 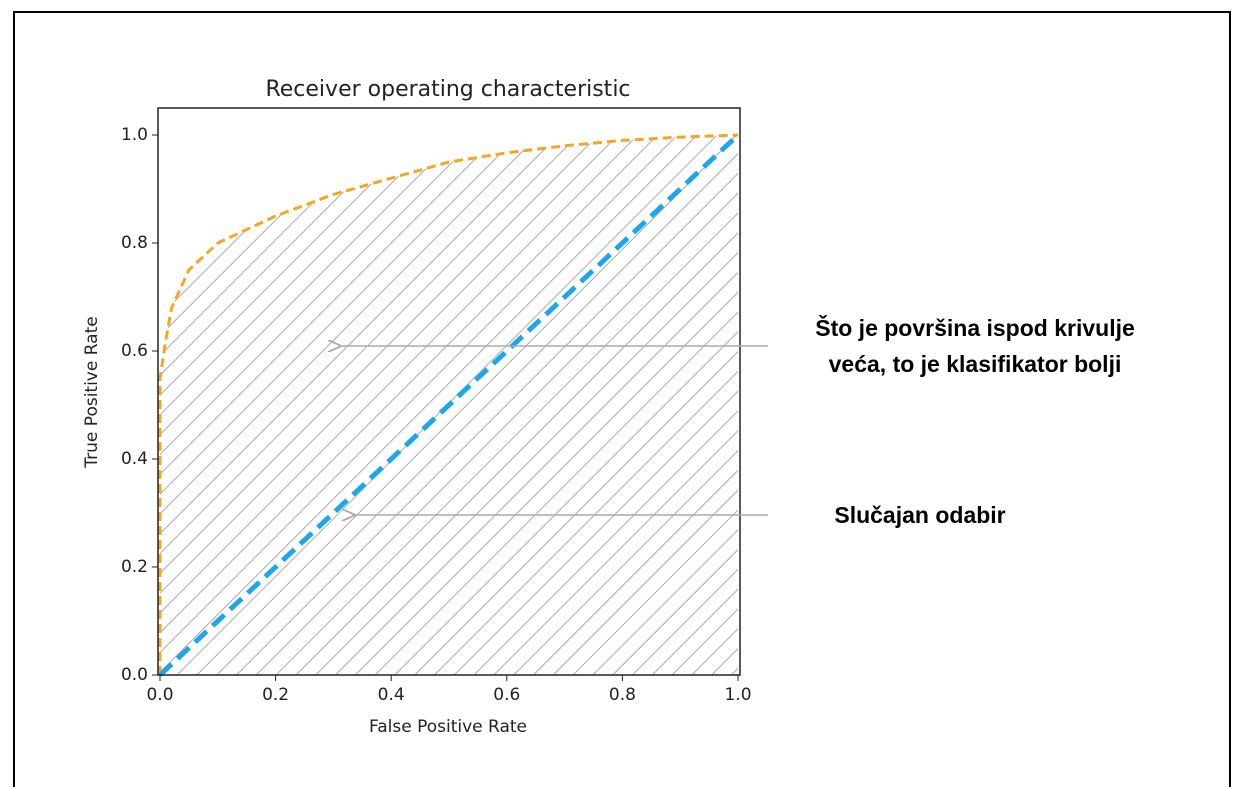 What do you see at coordinates (134, 675) in the screenshot?
I see `y-tick-label: 0.0` at bounding box center [134, 675].